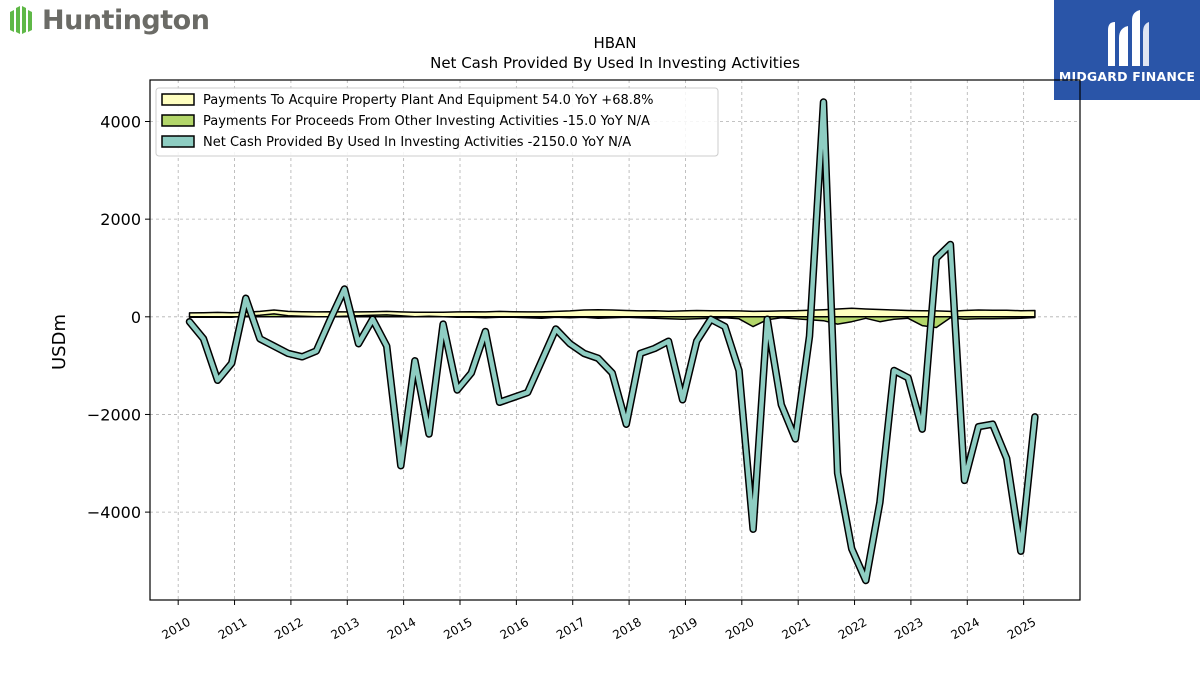 This screenshot has width=1200, height=675. I want to click on x-tick-label: 2013, so click(345, 628).